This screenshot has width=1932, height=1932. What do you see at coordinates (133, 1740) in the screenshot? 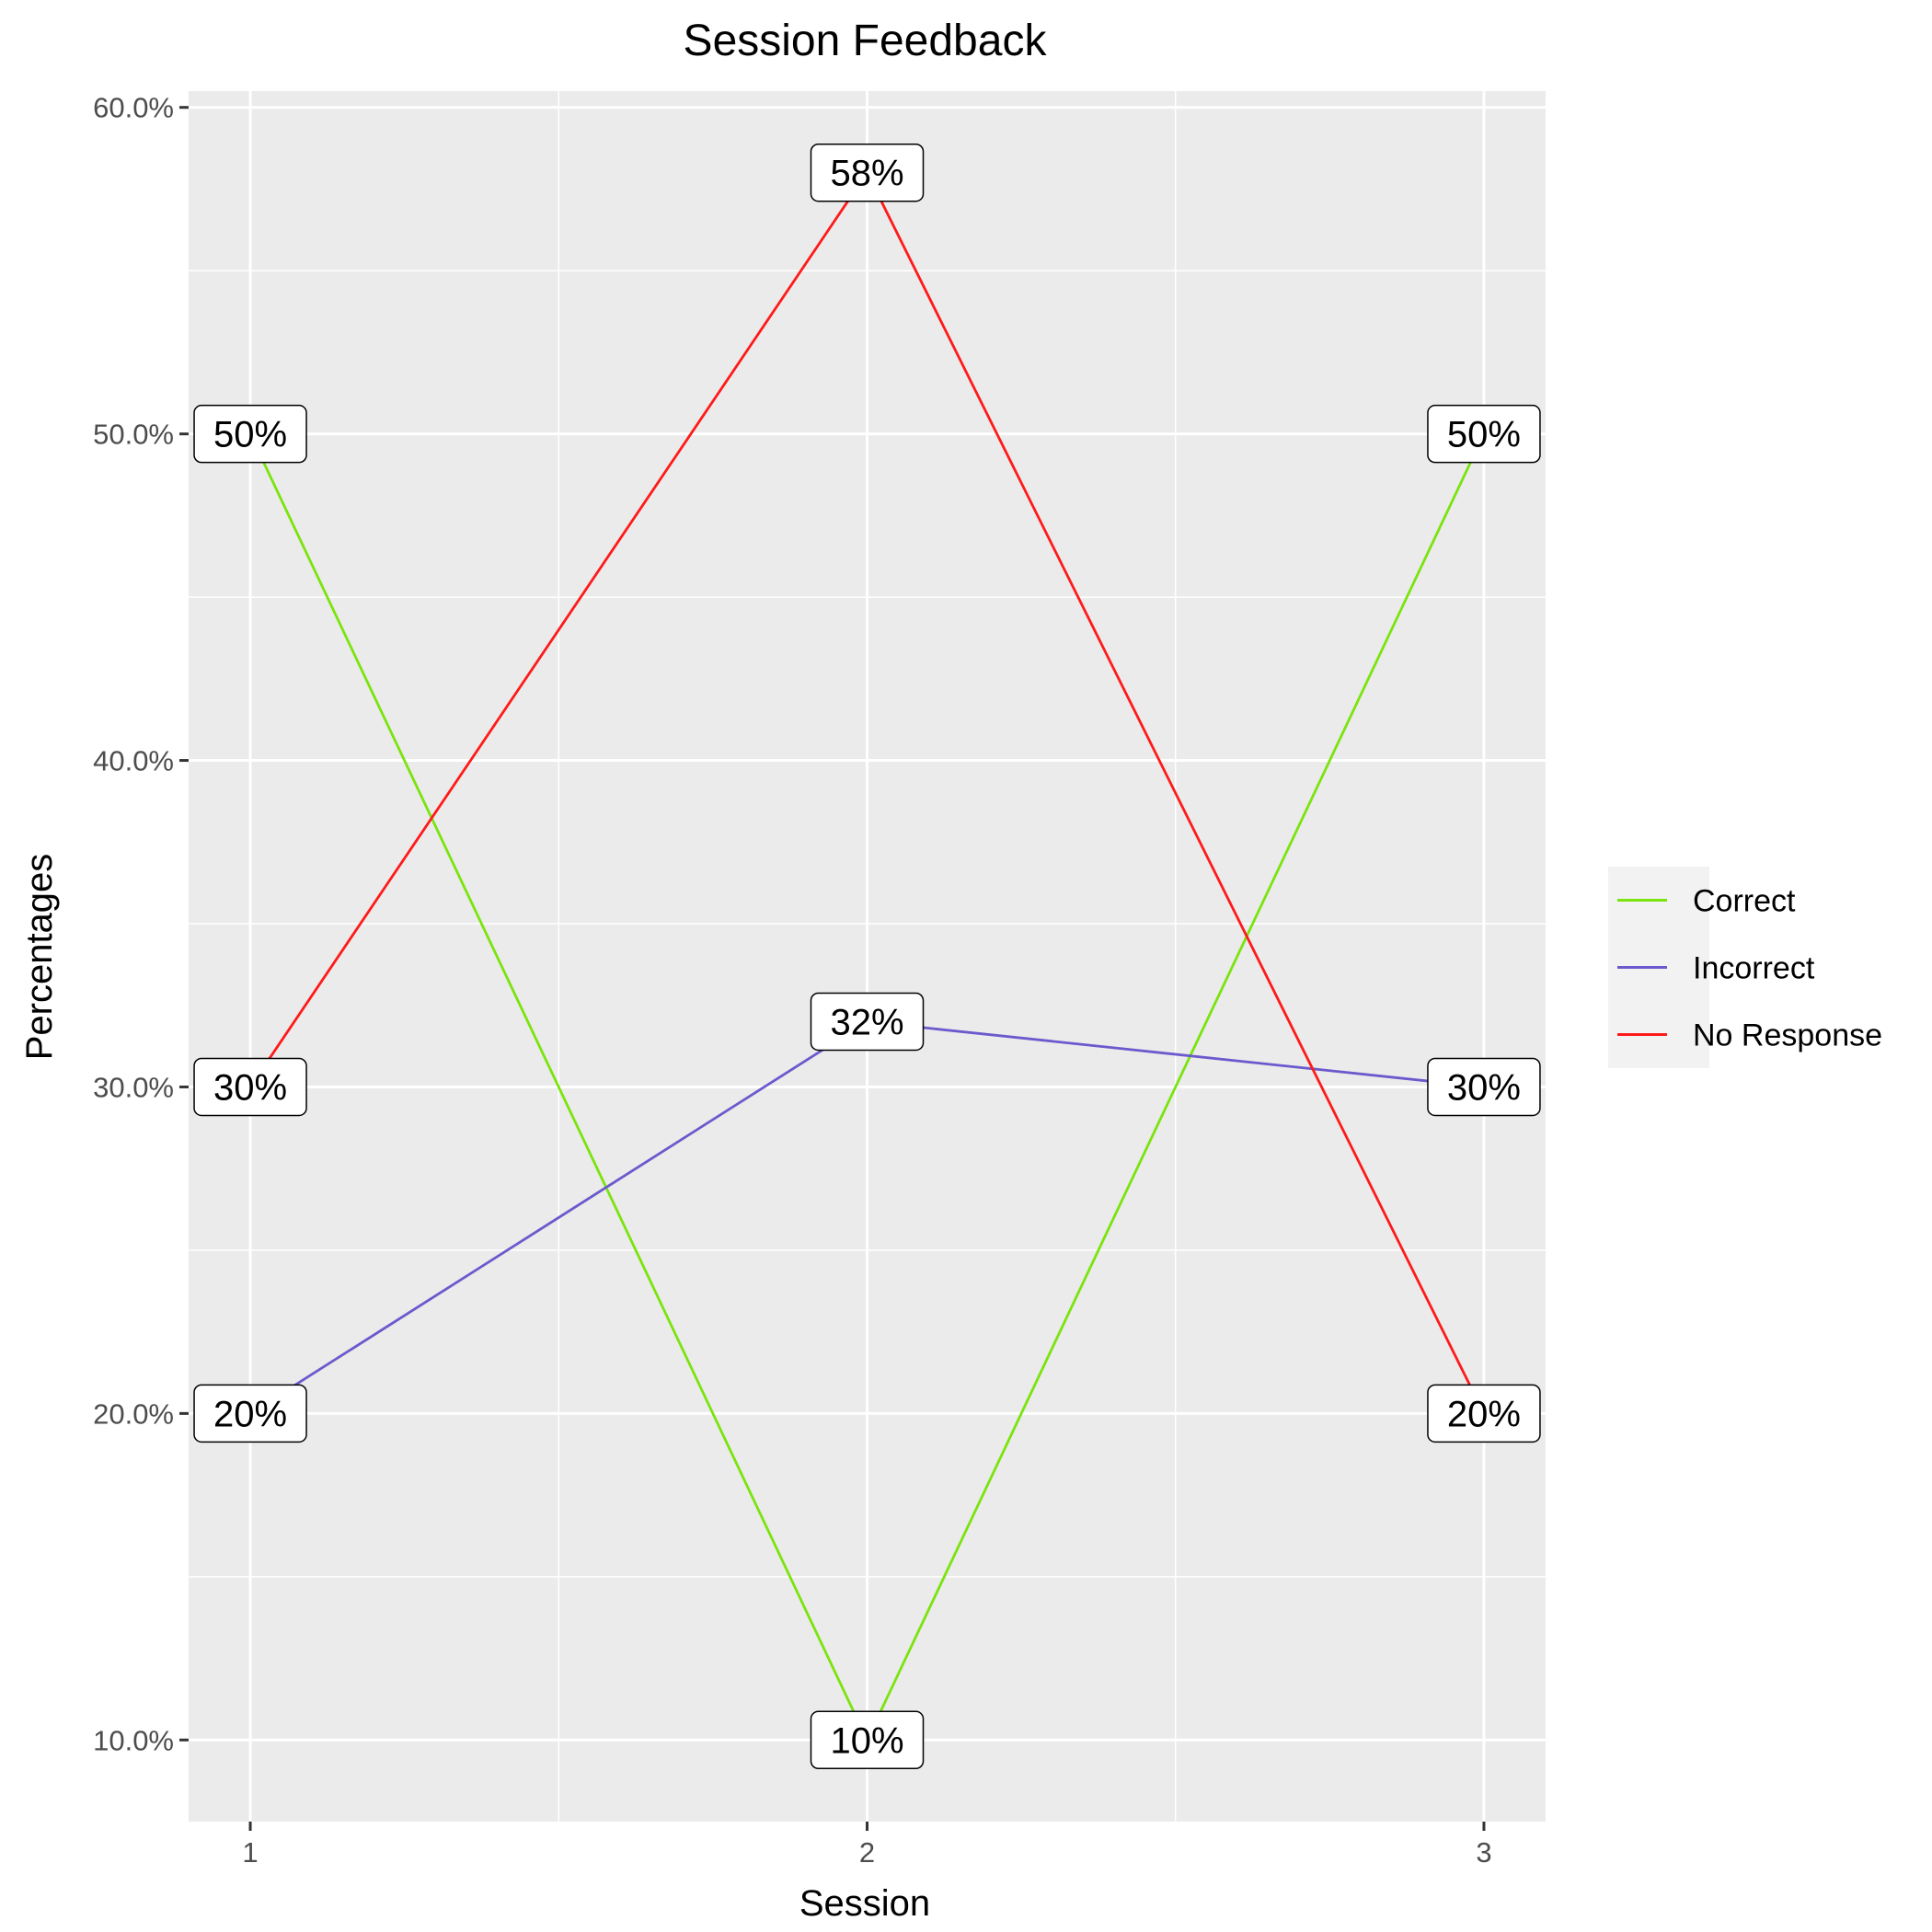
I see `y-tick-label: 10.0%` at bounding box center [133, 1740].